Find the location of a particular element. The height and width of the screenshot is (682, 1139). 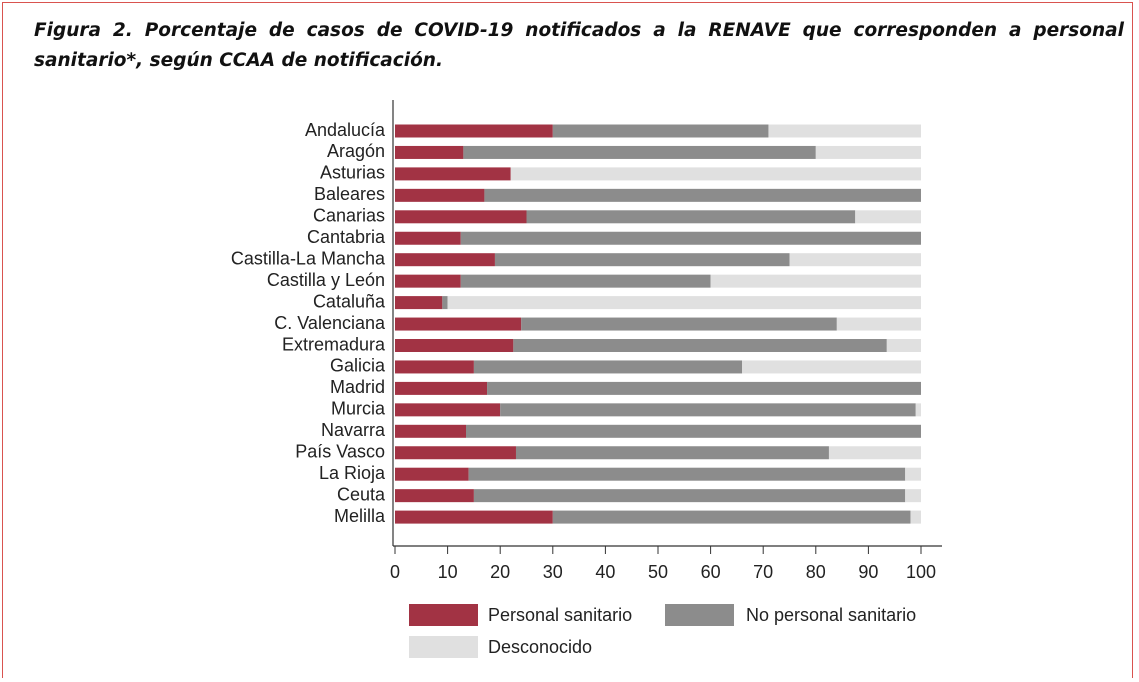

x-tick-label: 0 is located at coordinates (395, 572).